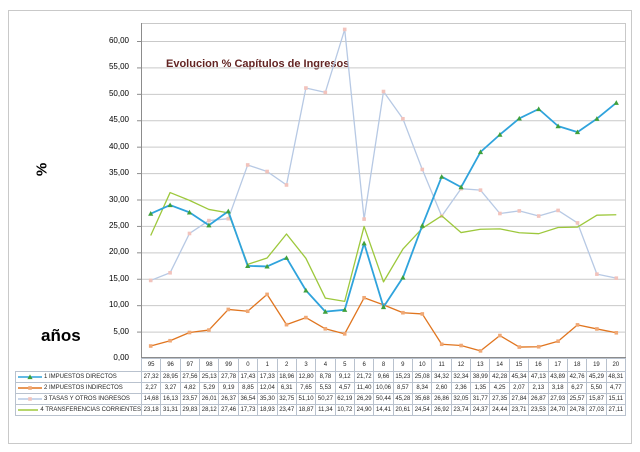  Describe the element at coordinates (190, 377) in the screenshot. I see `value-cell: 27,56` at that location.